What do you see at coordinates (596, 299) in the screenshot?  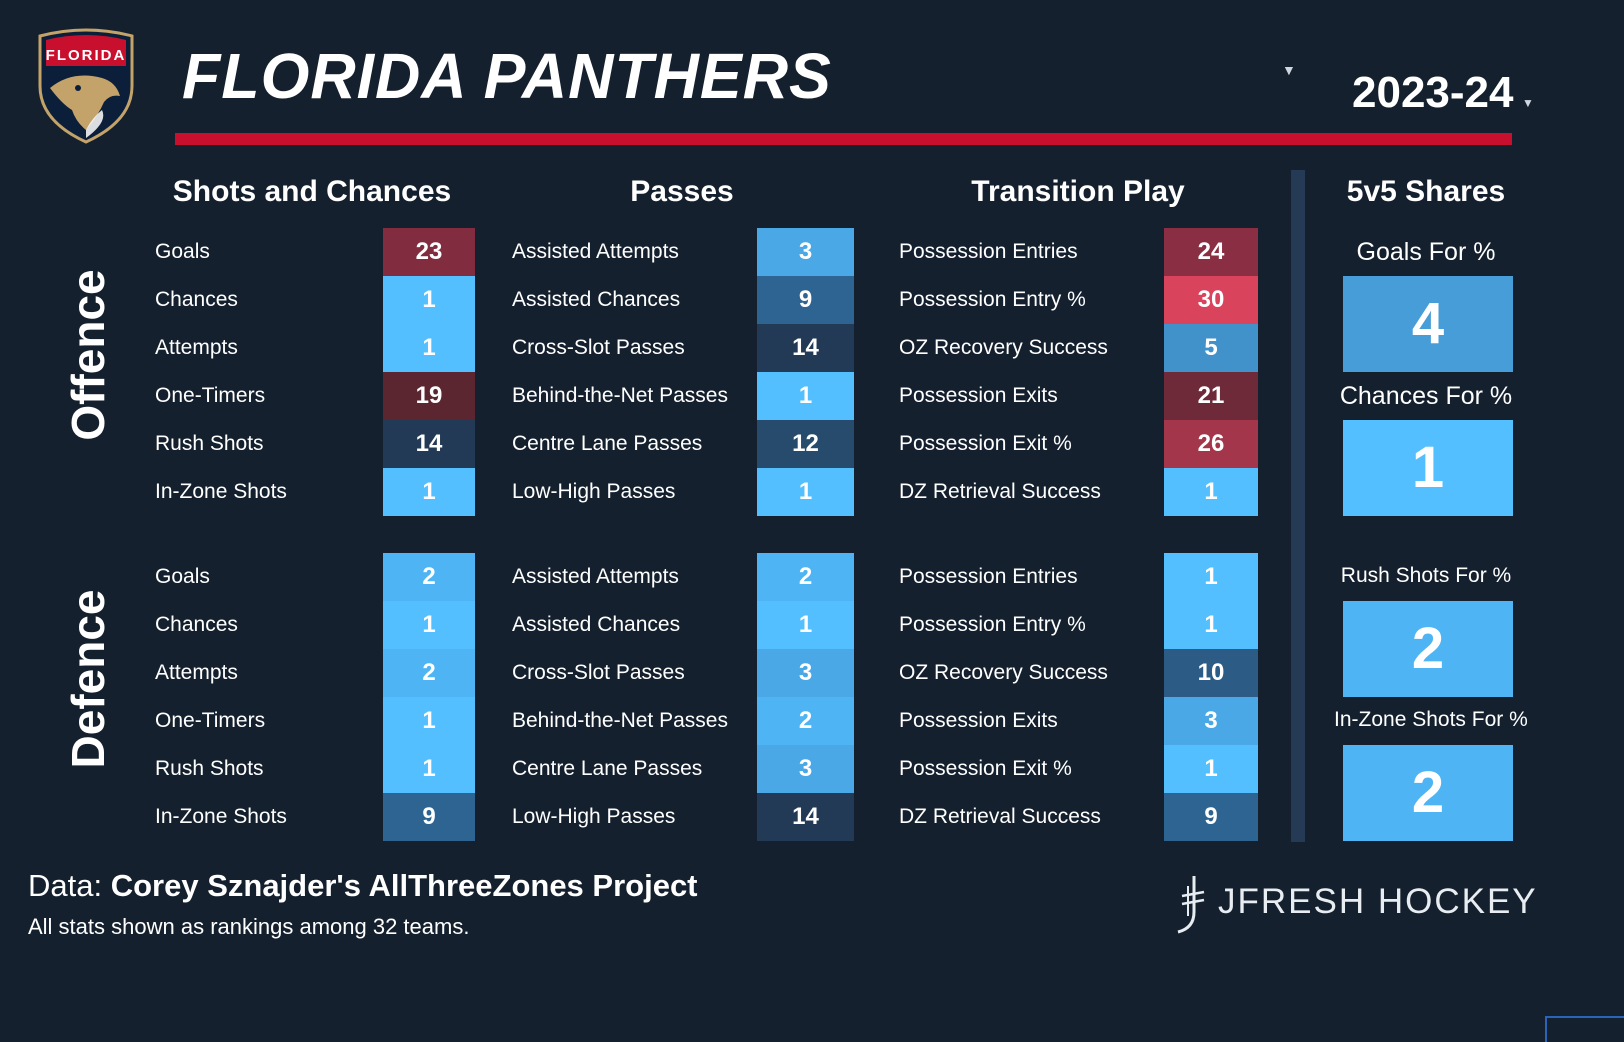 I see `offence-assisted-chances-label: Assisted Chances` at bounding box center [596, 299].